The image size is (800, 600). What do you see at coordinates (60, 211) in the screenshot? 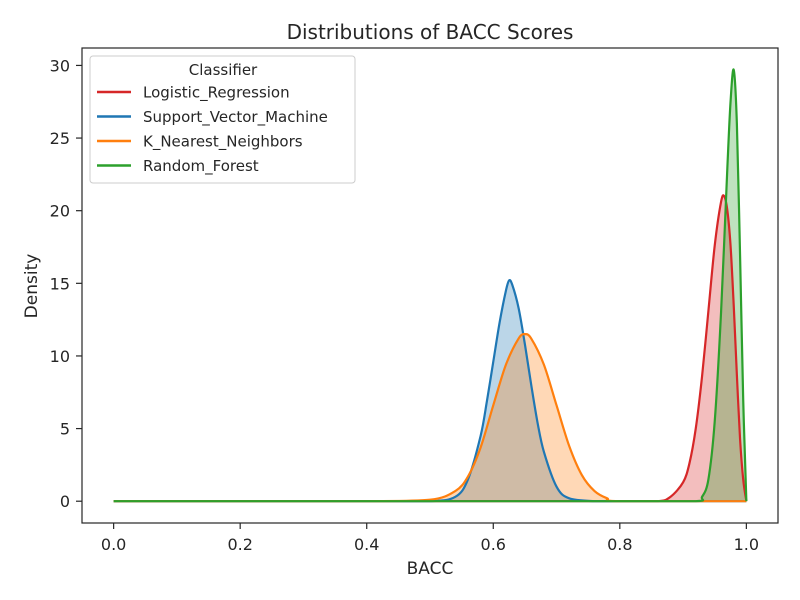
I see `y-tick-label: 20` at bounding box center [60, 211].